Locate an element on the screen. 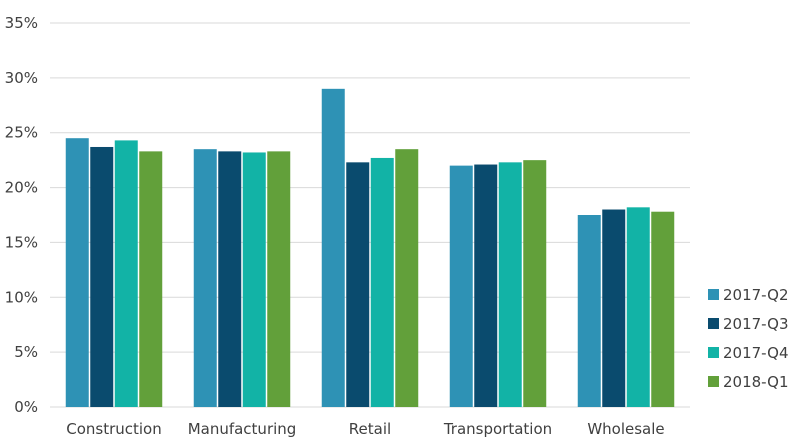 This screenshot has height=441, width=795. bar-2017-q3-retail is located at coordinates (358, 284).